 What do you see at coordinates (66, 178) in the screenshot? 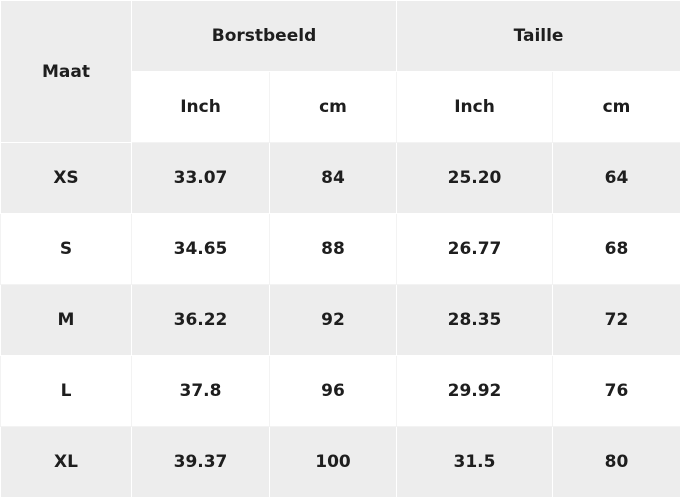
I see `table-cell: XS` at bounding box center [66, 178].